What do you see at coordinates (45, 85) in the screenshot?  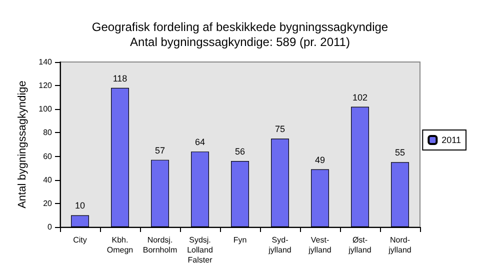 I see `y-tick-label: 120` at bounding box center [45, 85].